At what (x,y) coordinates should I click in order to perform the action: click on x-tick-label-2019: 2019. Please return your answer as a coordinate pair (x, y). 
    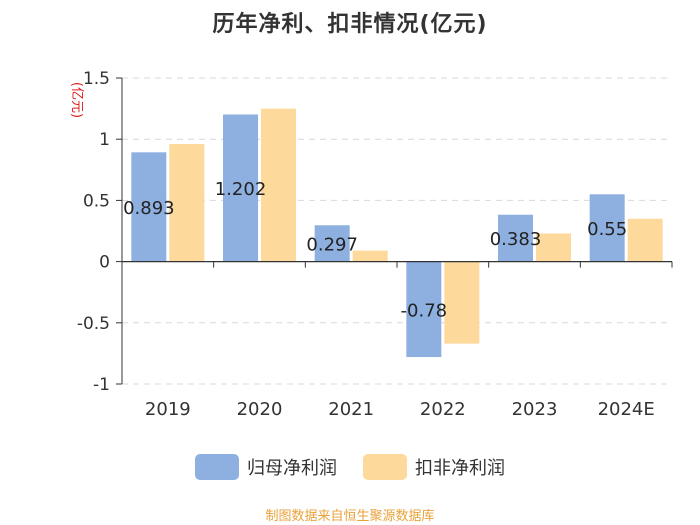
    Looking at the image, I should click on (168, 409).